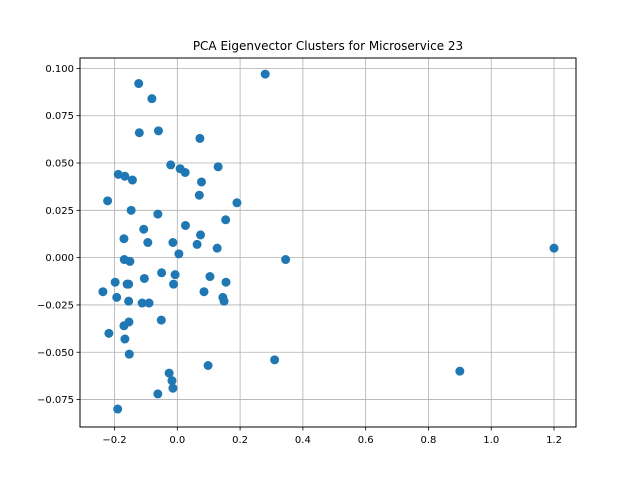 Image resolution: width=640 pixels, height=480 pixels. I want to click on y-tick-label: 0.100, so click(59, 69).